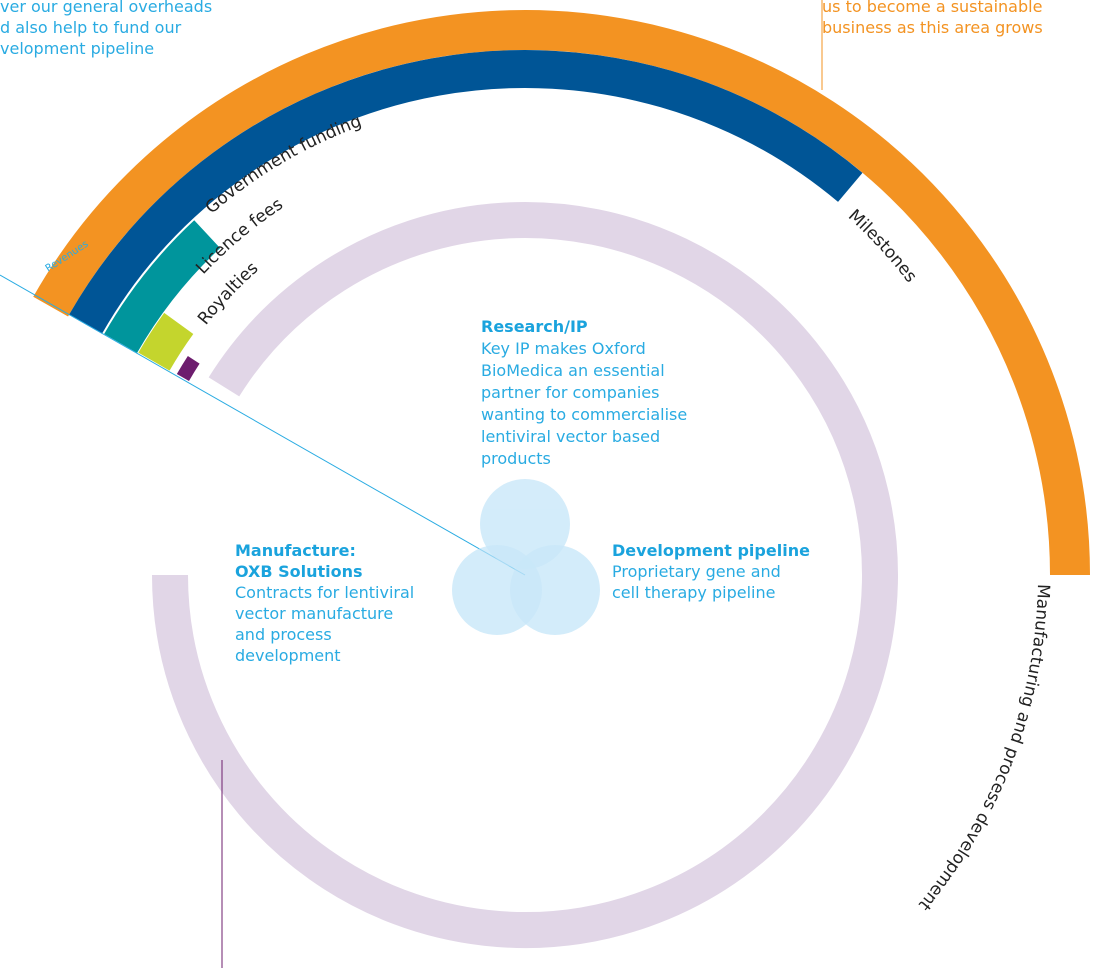 This screenshot has width=1102, height=970. Describe the element at coordinates (106, 8) in the screenshot. I see `text-line: ver our general overheads` at that location.